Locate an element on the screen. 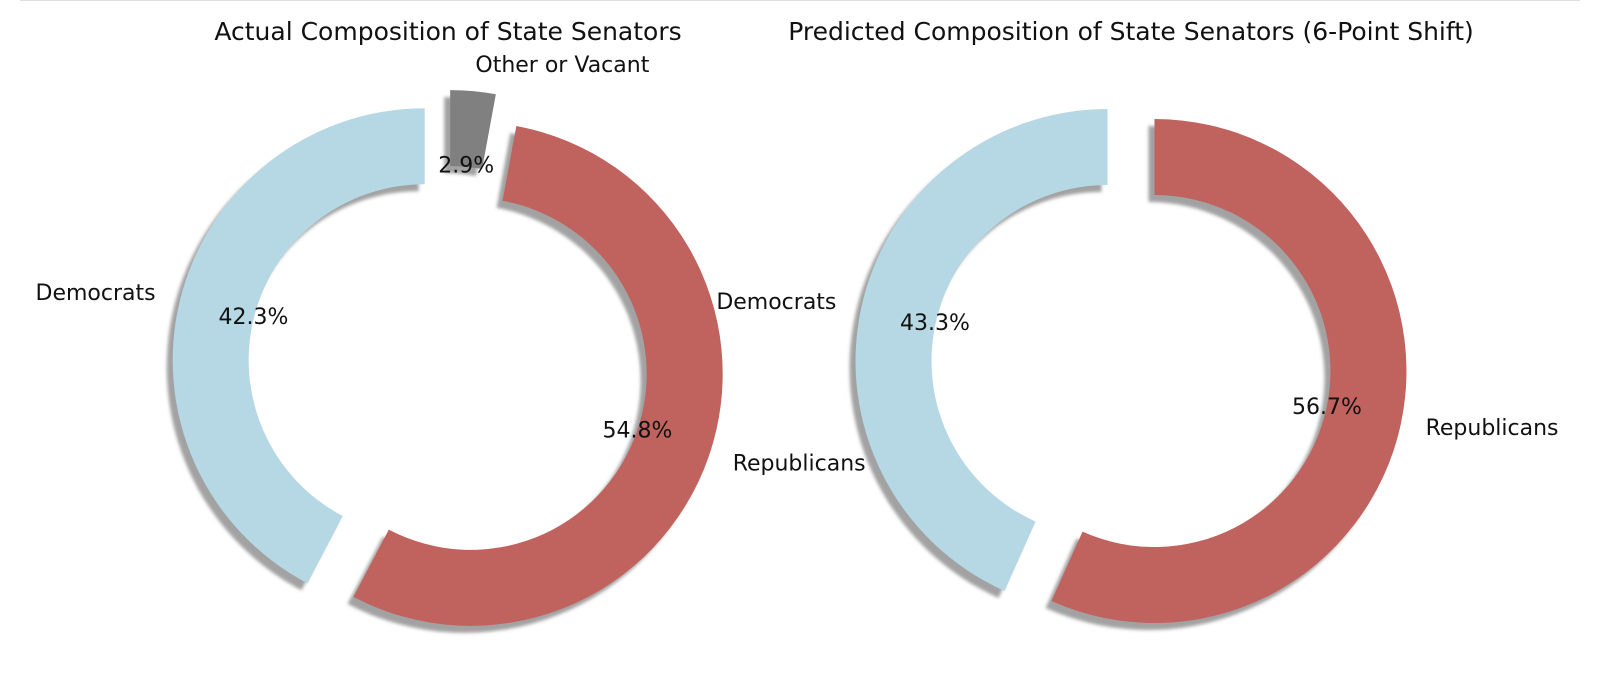 The image size is (1600, 686). republicans-percent-label: 54.8% is located at coordinates (637, 431).